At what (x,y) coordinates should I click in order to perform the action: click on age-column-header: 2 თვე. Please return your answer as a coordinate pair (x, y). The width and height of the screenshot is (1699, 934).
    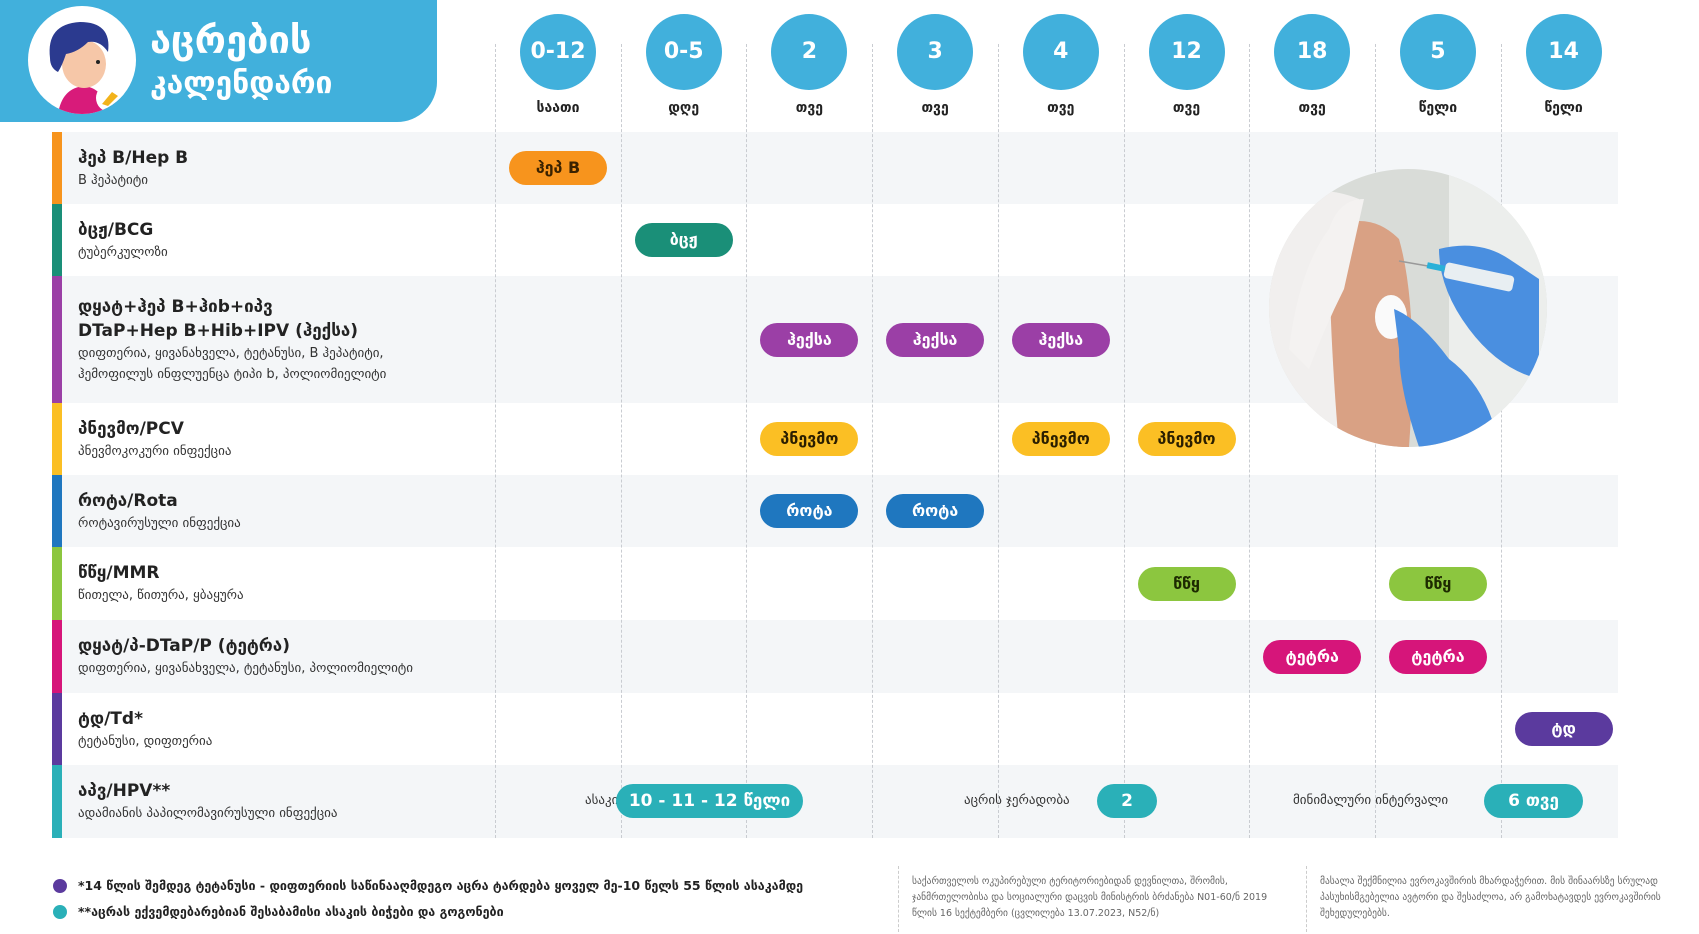
    Looking at the image, I should click on (809, 65).